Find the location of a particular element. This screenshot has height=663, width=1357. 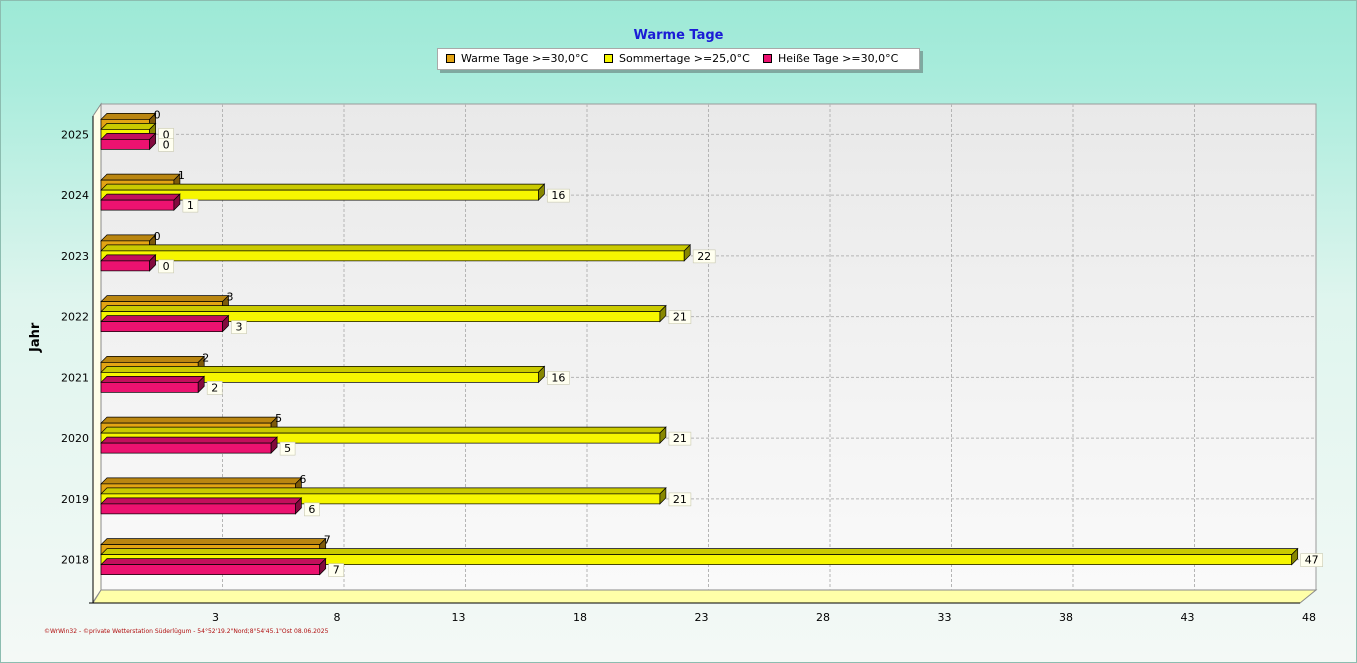

y-tick-label: 2022 is located at coordinates (75, 317).